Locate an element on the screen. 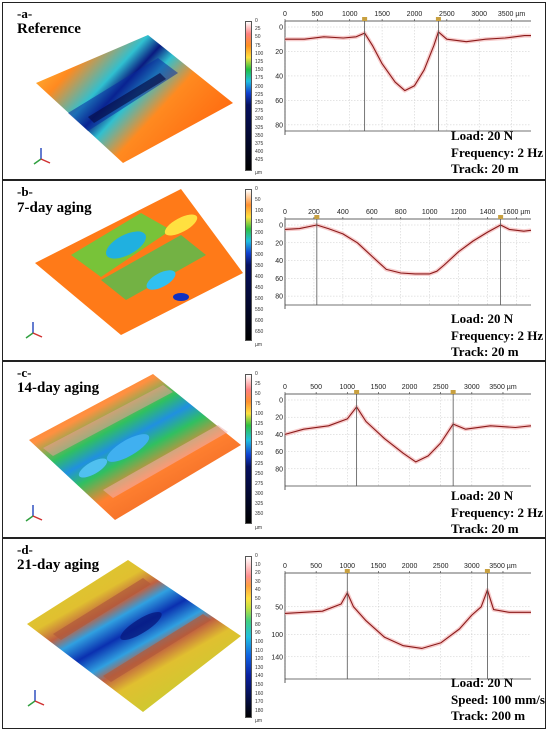  test-conditions: Load: 20 N Speed: 100 mm/s Track: 200 m is located at coordinates (498, 700).